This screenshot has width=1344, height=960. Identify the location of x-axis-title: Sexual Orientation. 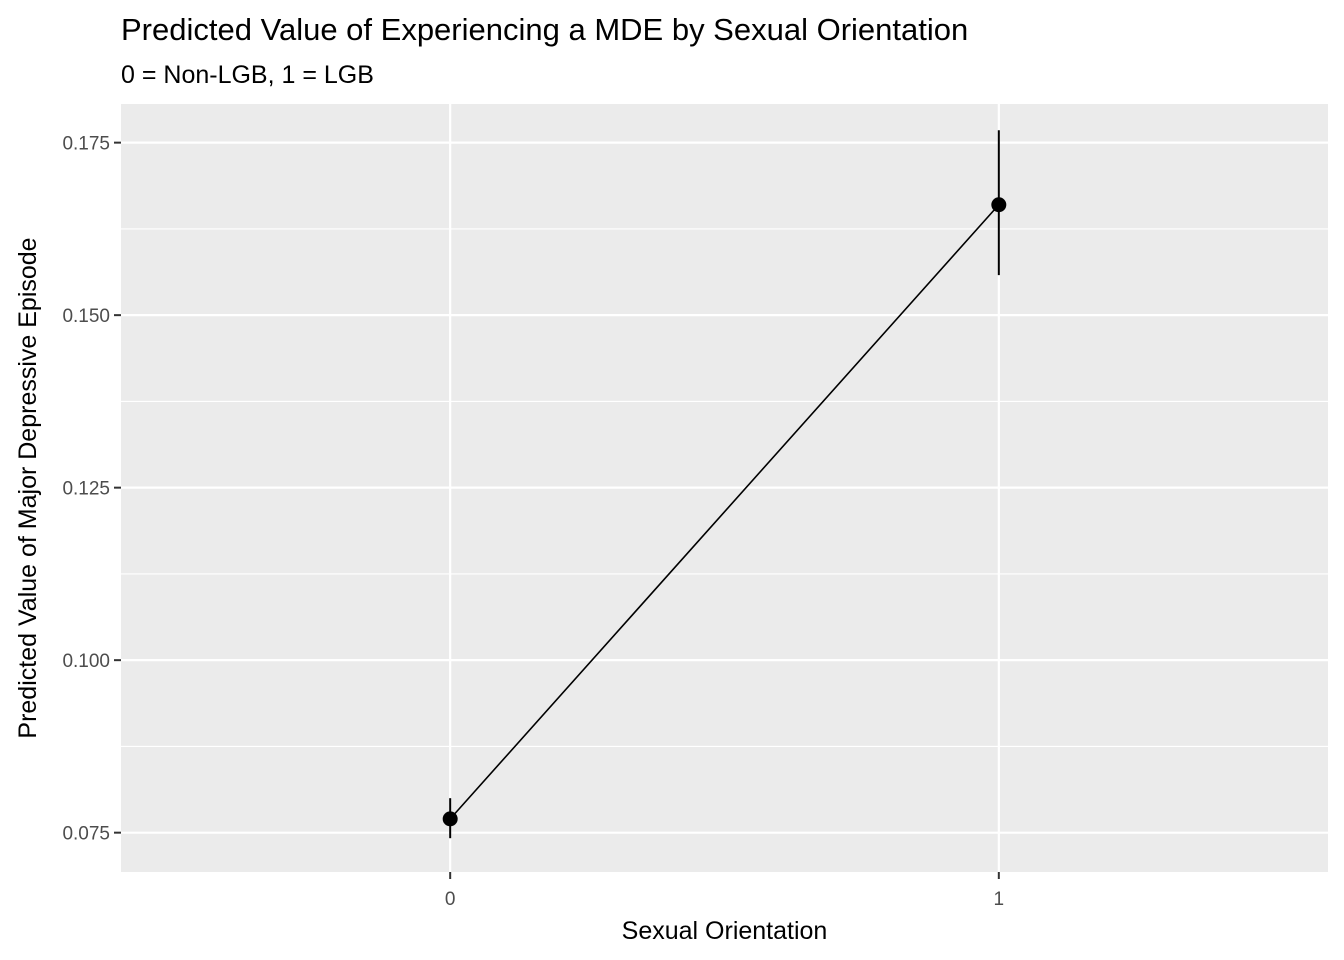
(725, 931).